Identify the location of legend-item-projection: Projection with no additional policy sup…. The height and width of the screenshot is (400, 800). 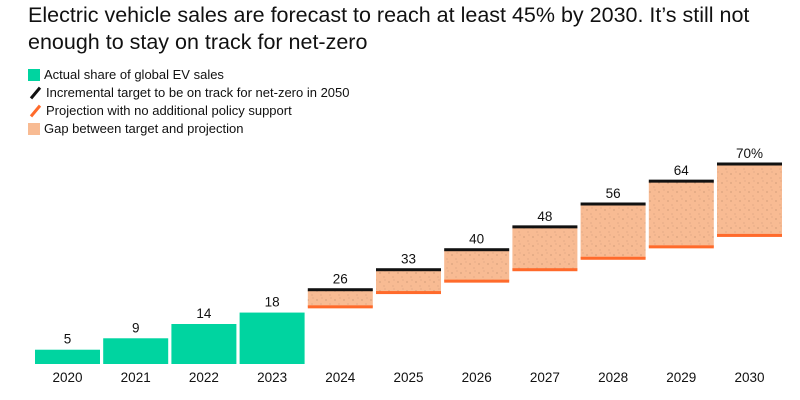
(189, 111).